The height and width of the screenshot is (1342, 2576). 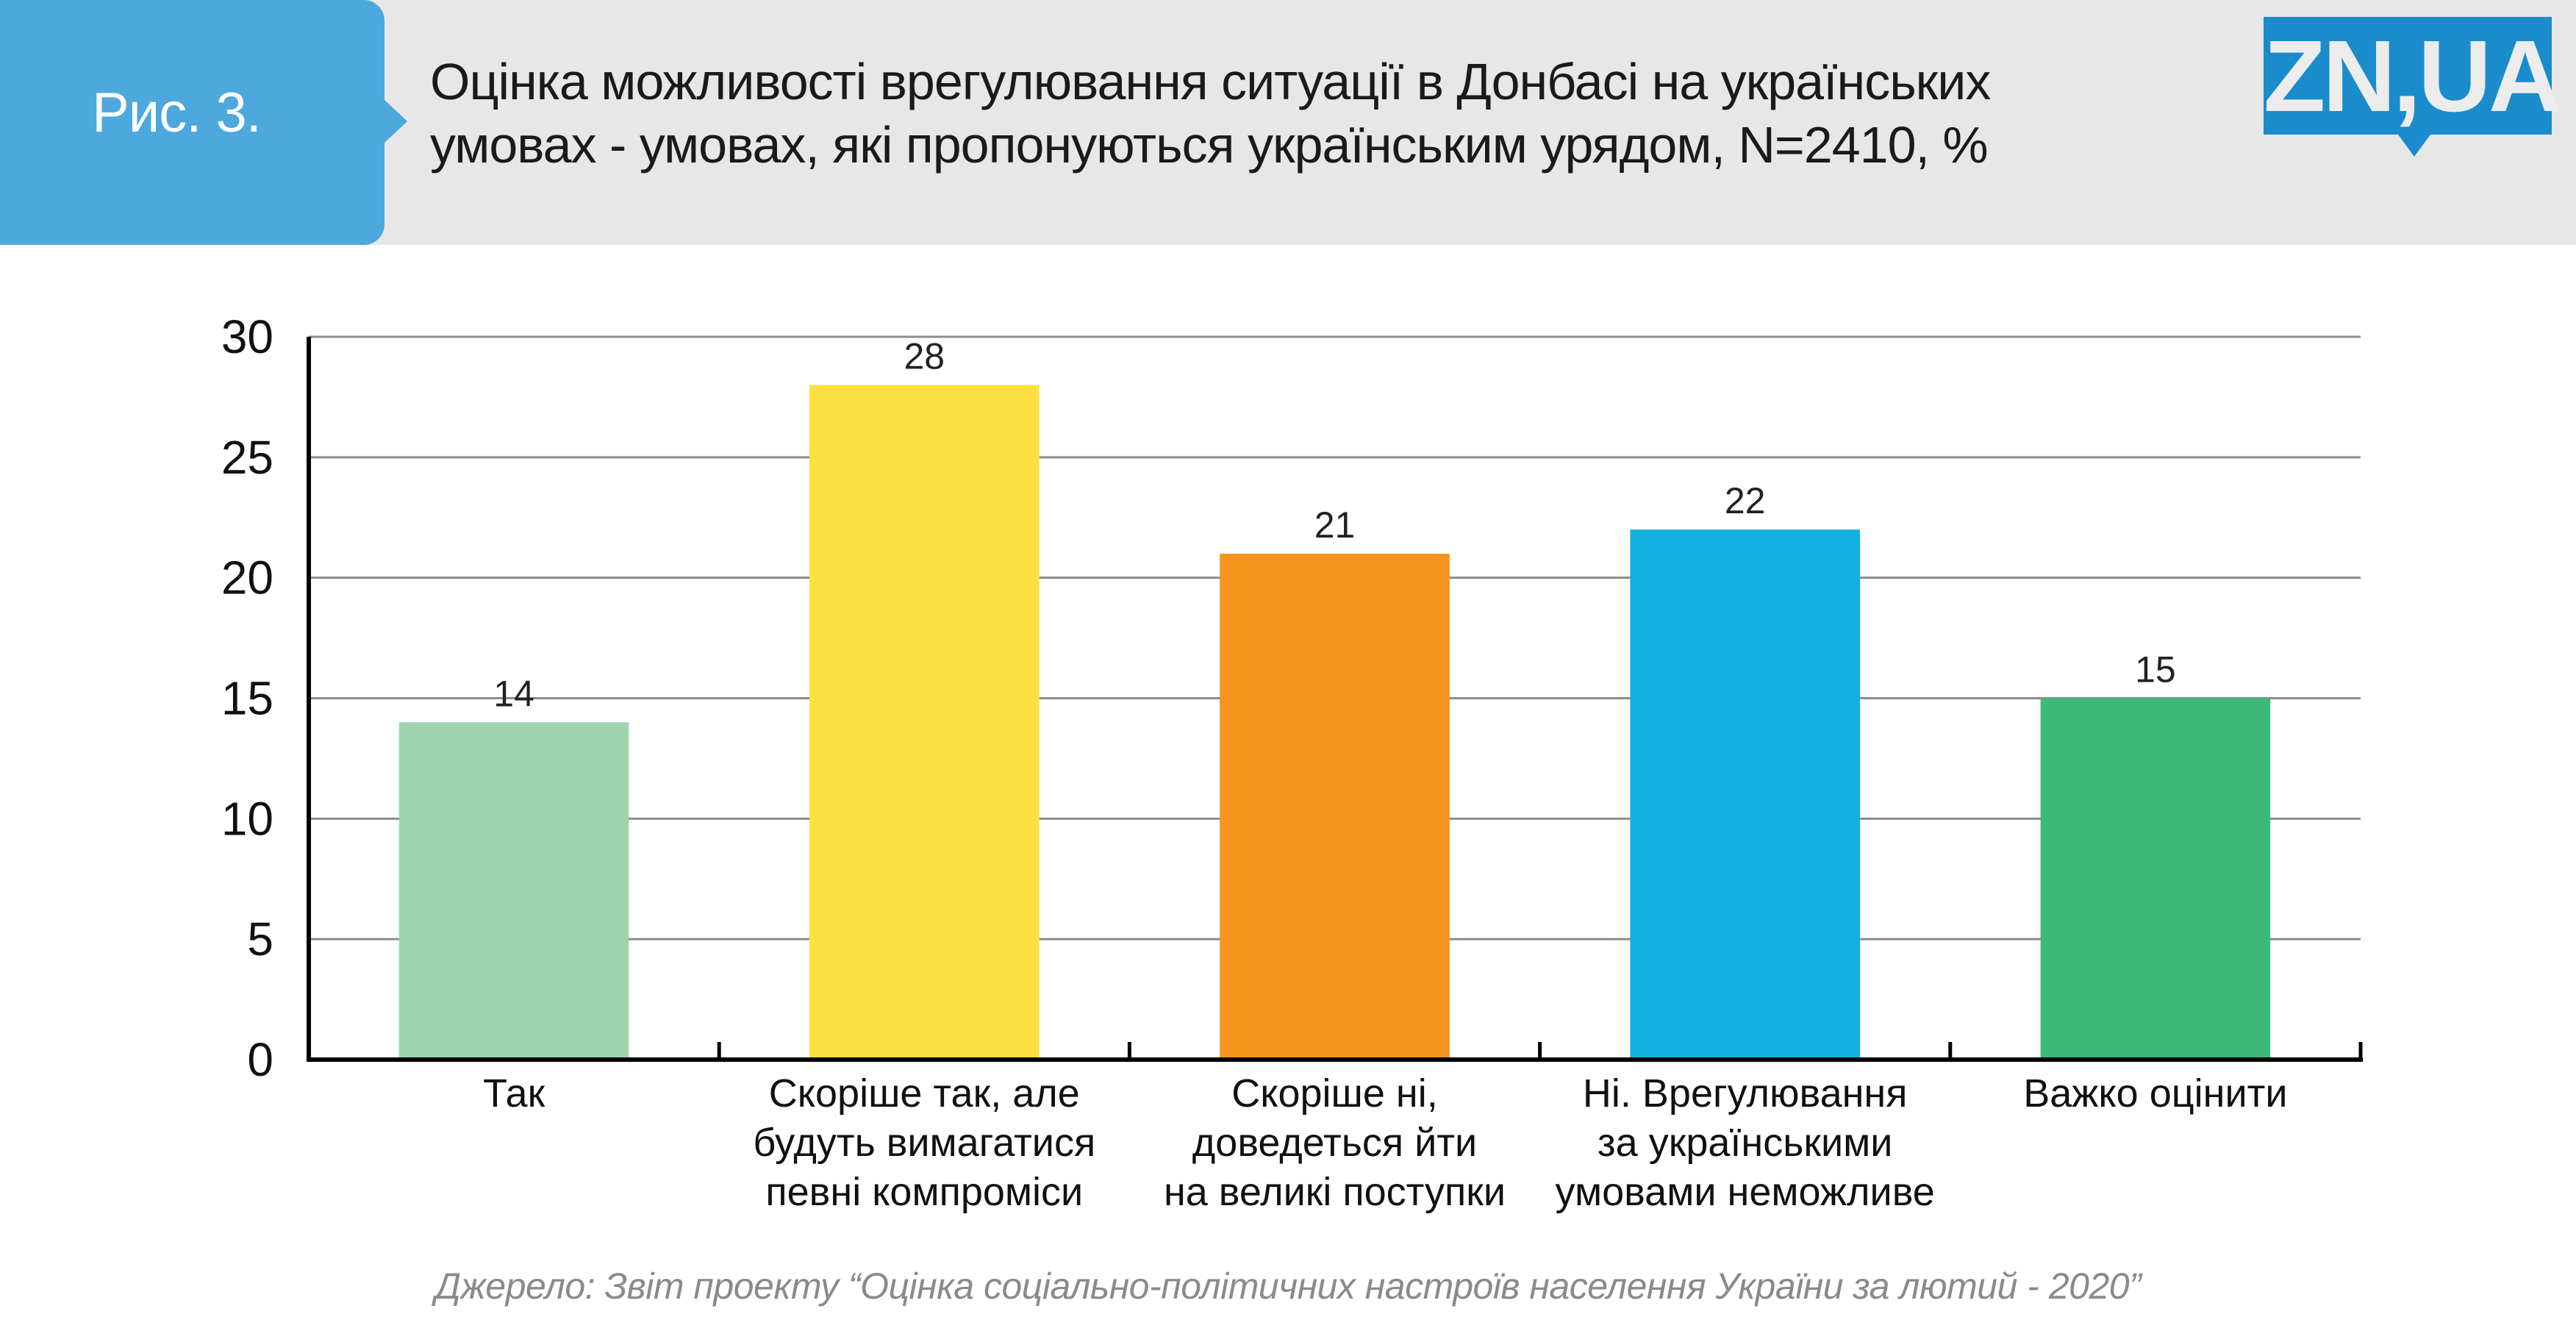 I want to click on data-label: 28, so click(x=924, y=356).